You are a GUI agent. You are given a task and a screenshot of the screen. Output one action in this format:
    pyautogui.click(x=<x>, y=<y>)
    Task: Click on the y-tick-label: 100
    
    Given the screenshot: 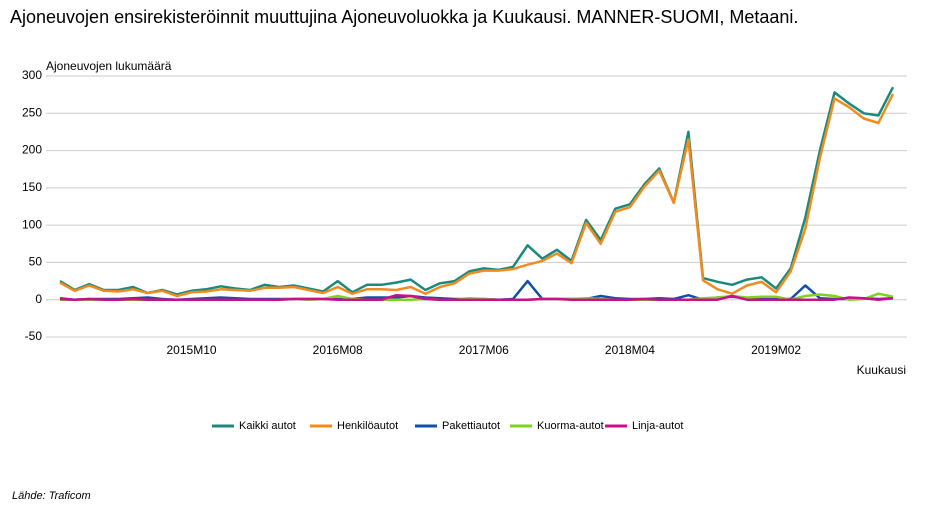 What is the action you would take?
    pyautogui.click(x=32, y=224)
    